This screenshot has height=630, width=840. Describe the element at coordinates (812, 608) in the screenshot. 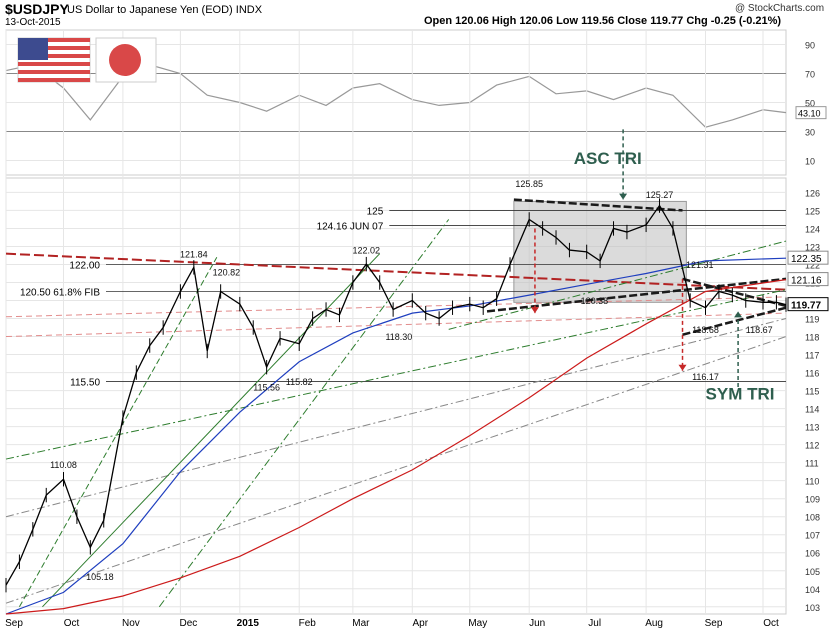

I see `price-tick-label: 103` at that location.